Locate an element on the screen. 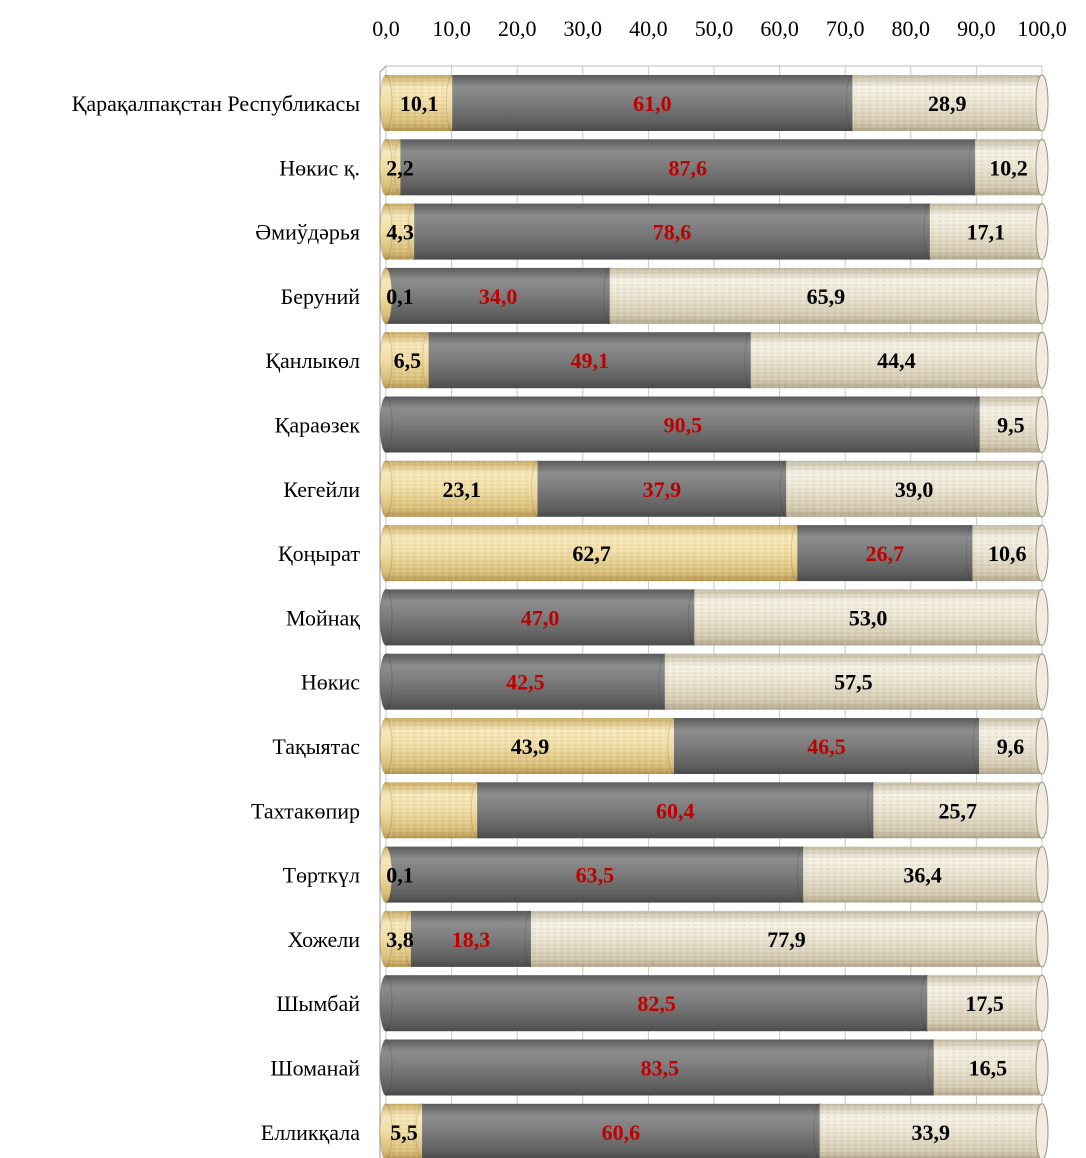 The height and width of the screenshot is (1158, 1086). data-label: 4,3 is located at coordinates (400, 232).